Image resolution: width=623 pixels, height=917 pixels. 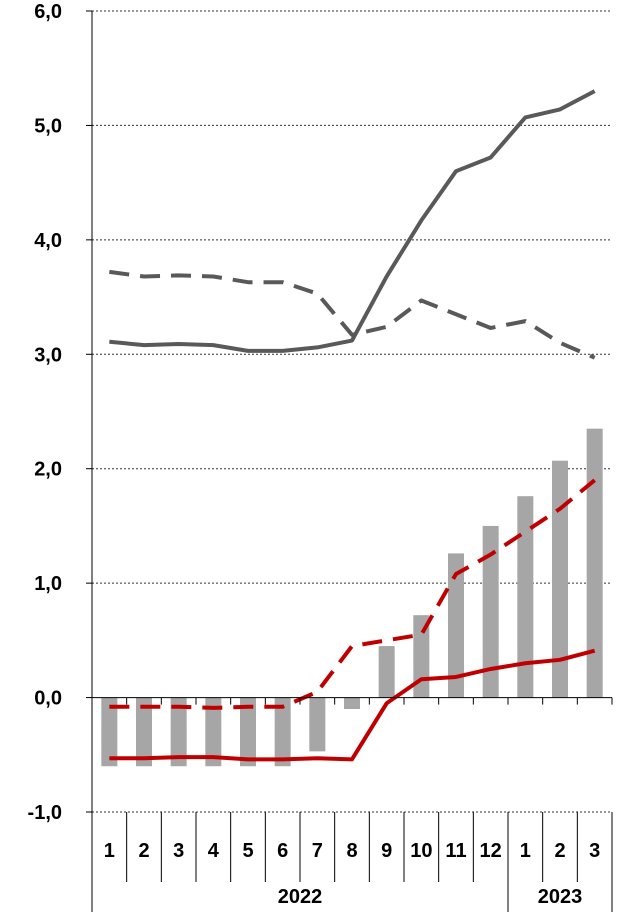 I want to click on x-tick-label: 12, so click(x=491, y=851).